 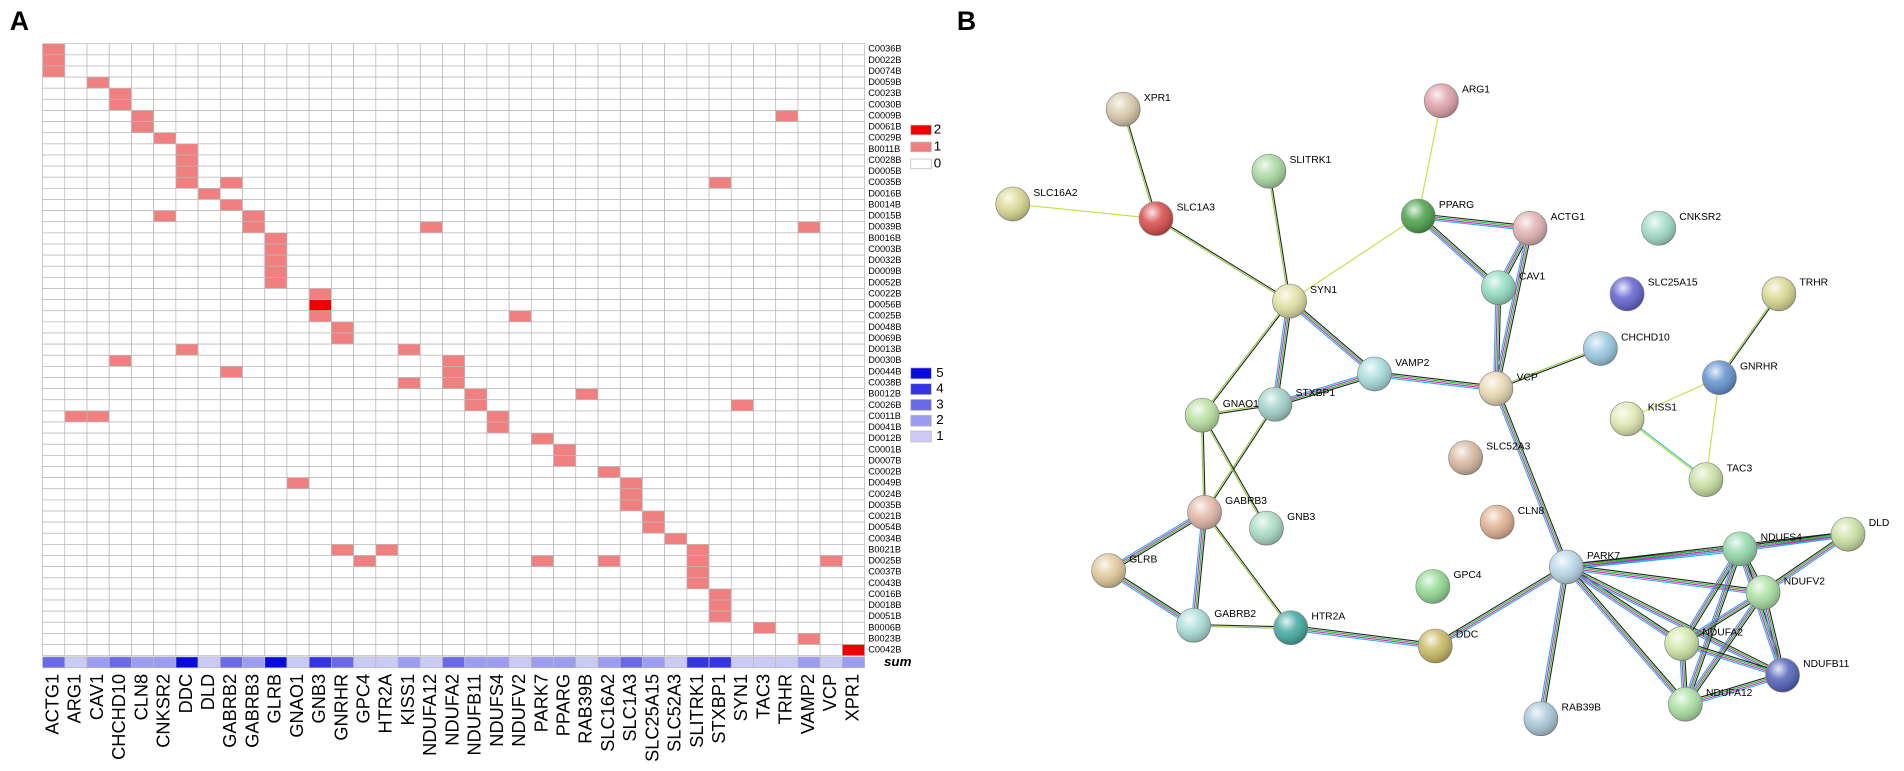 What do you see at coordinates (884, 271) in the screenshot?
I see `row-label: D0009B` at bounding box center [884, 271].